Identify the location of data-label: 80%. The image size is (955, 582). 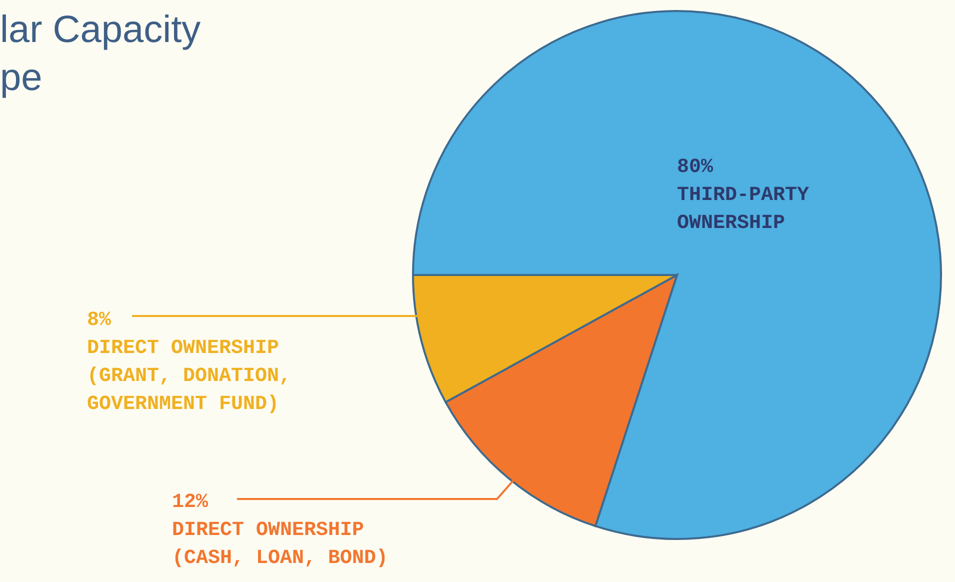
(695, 167).